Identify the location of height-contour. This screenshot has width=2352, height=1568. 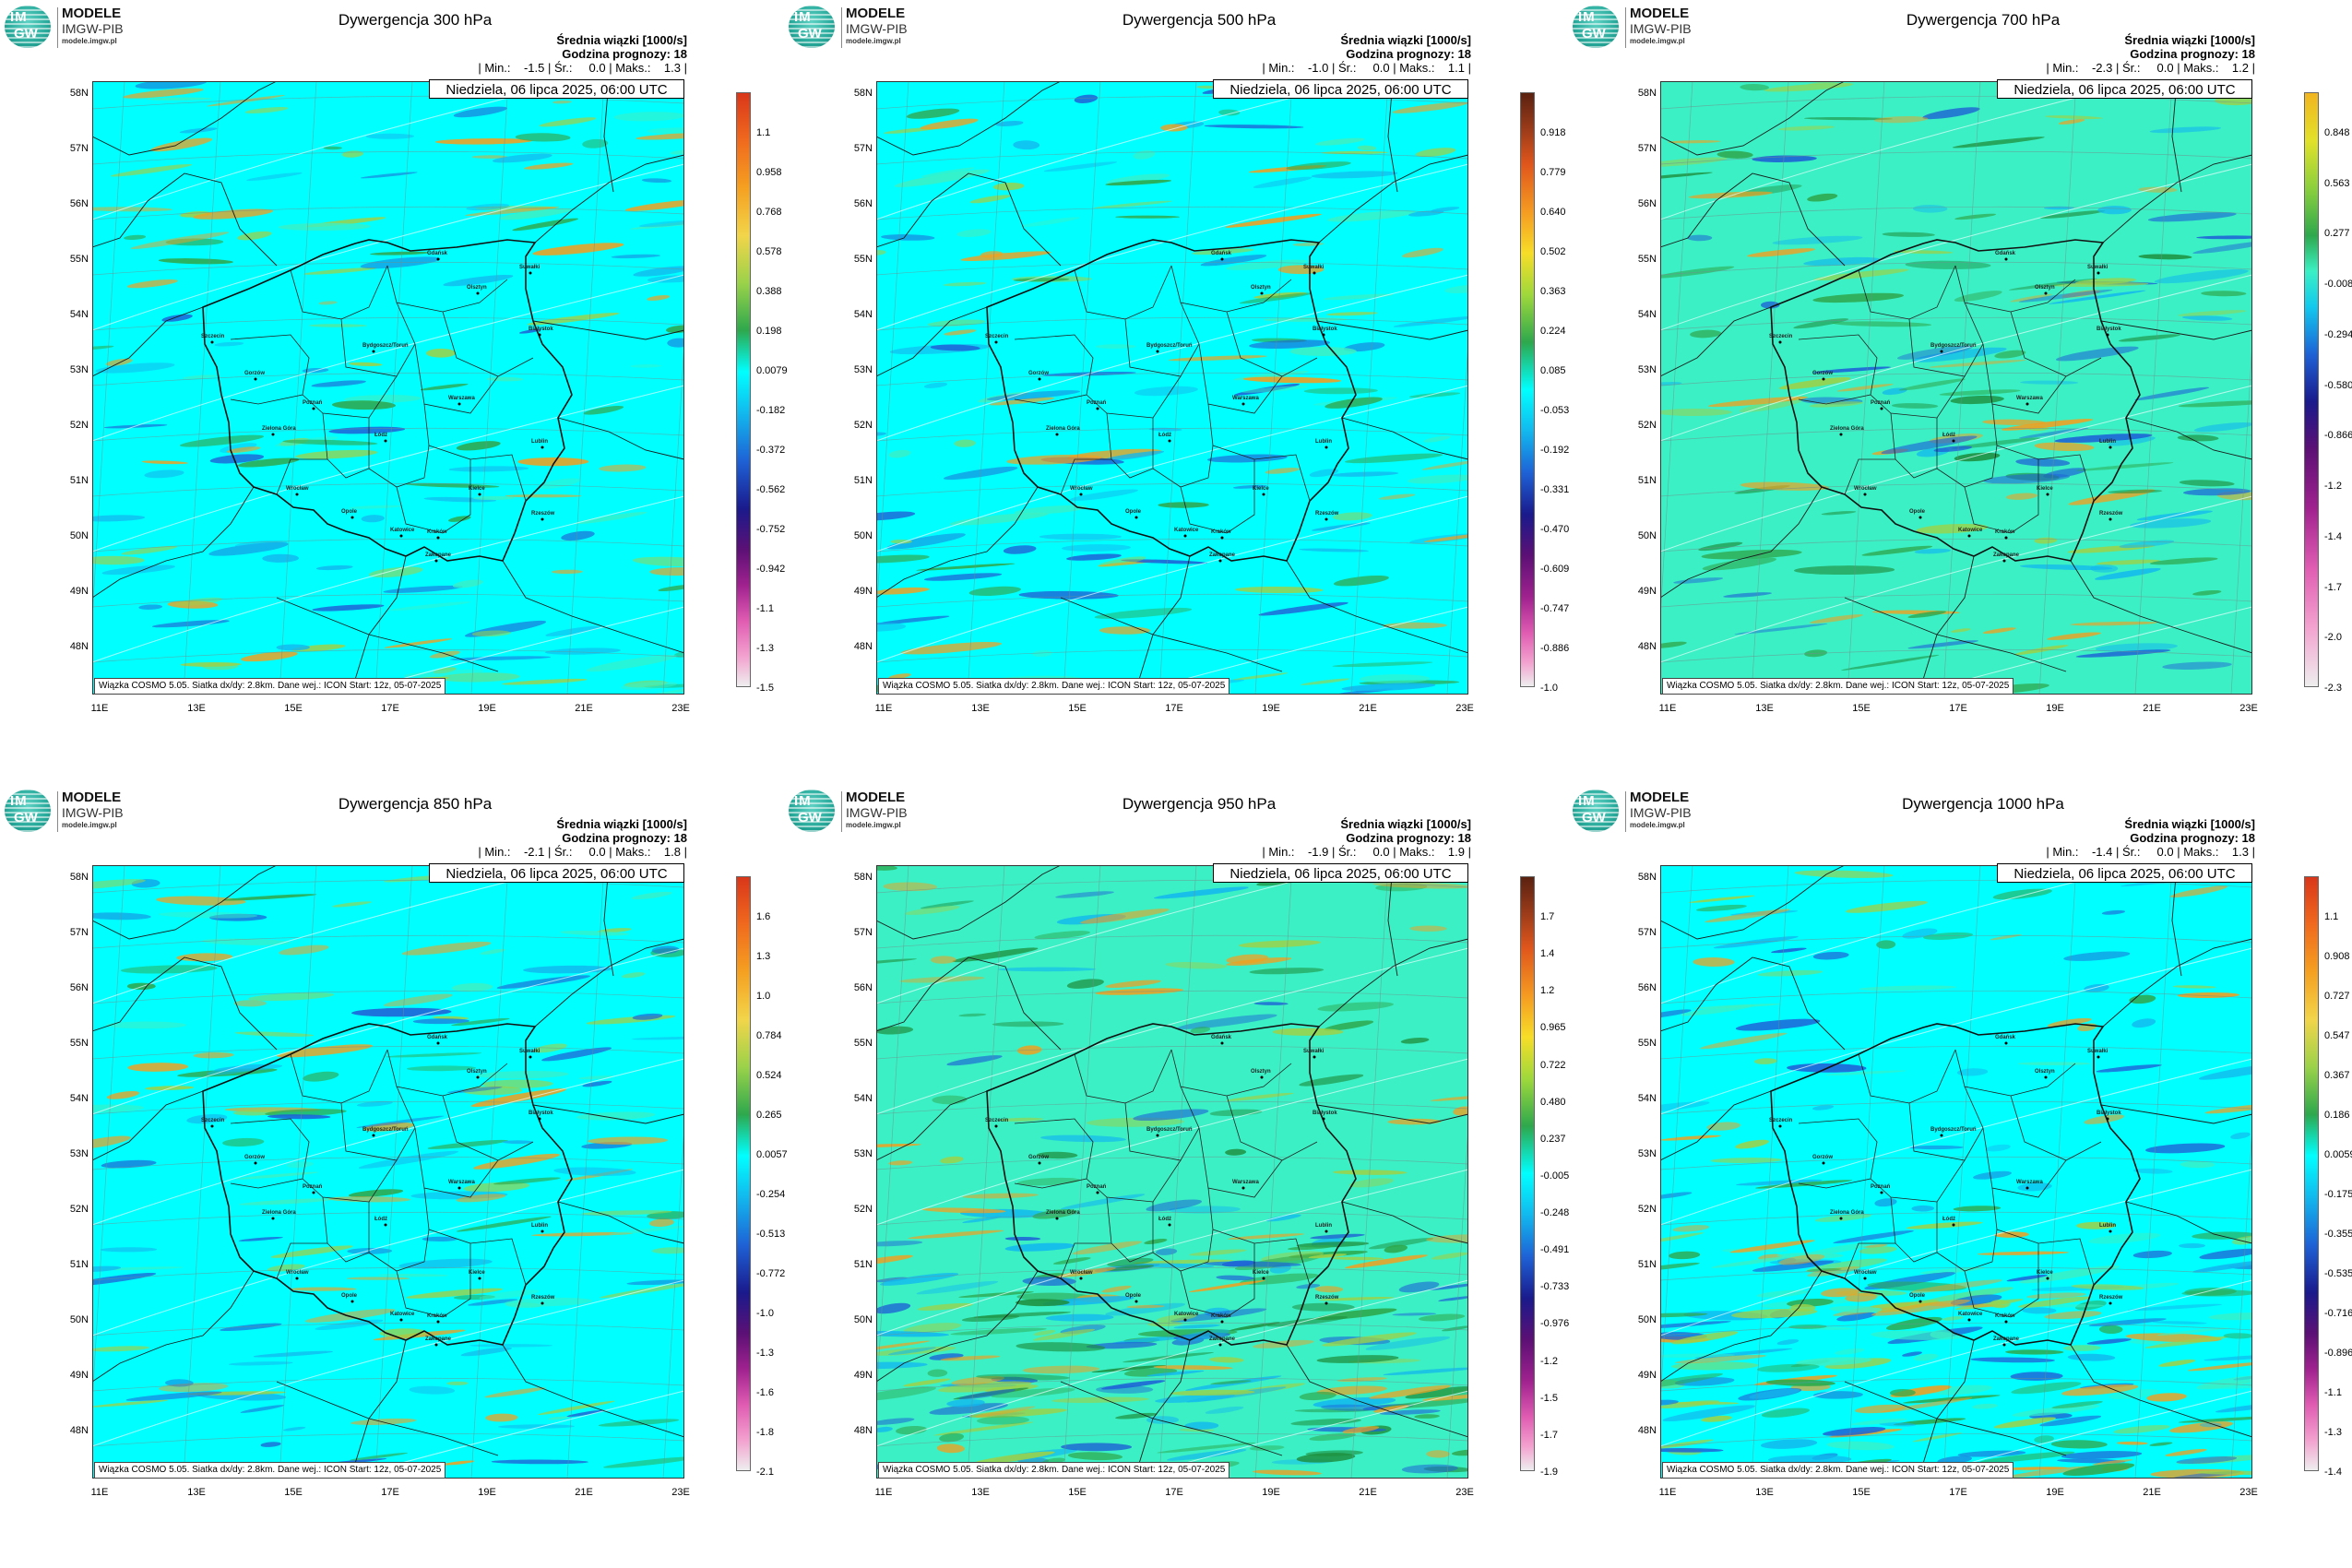
(1956, 1363).